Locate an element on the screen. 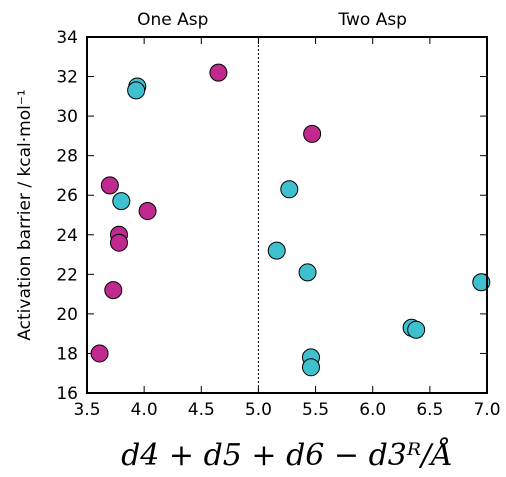  region-label-one-asp: One Asp is located at coordinates (172, 20).